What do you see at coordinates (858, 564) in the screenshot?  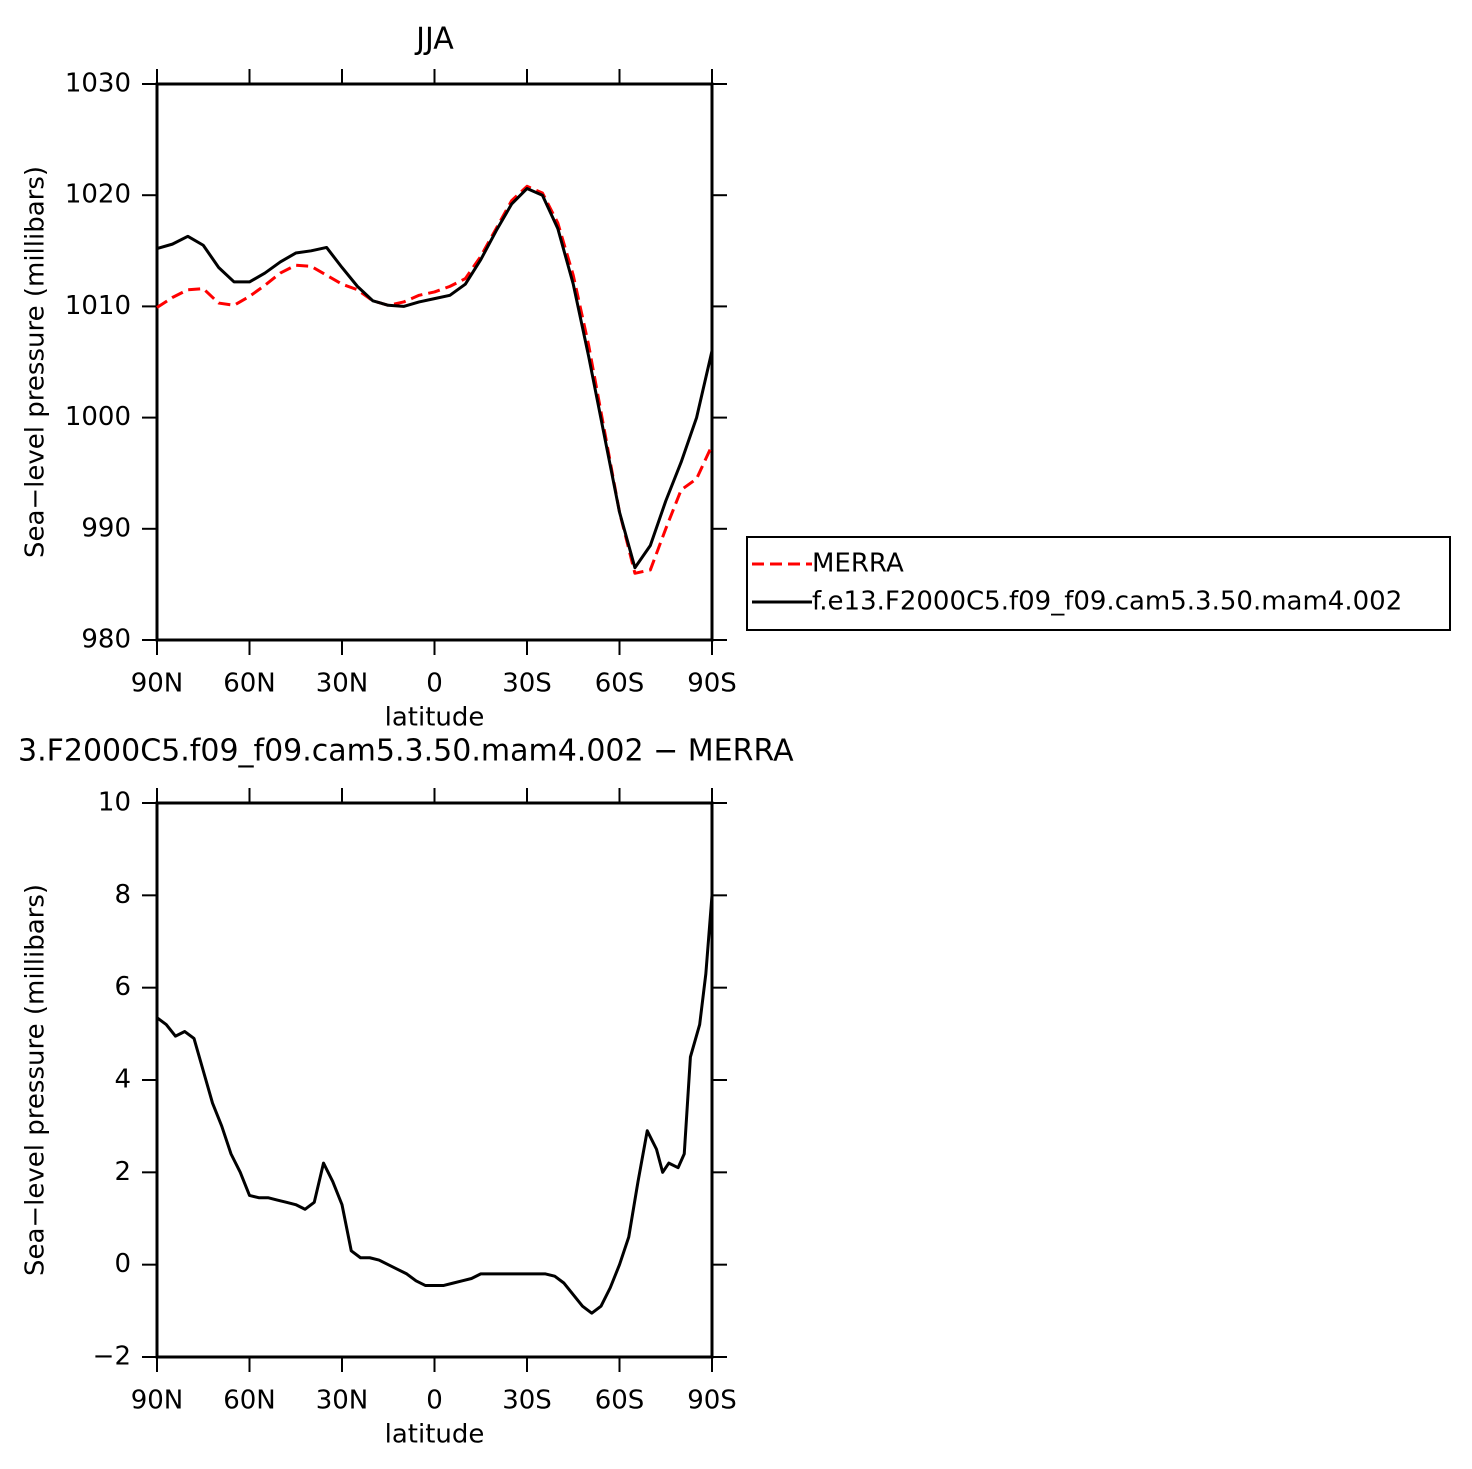 I see `legend-label: MERRA` at bounding box center [858, 564].